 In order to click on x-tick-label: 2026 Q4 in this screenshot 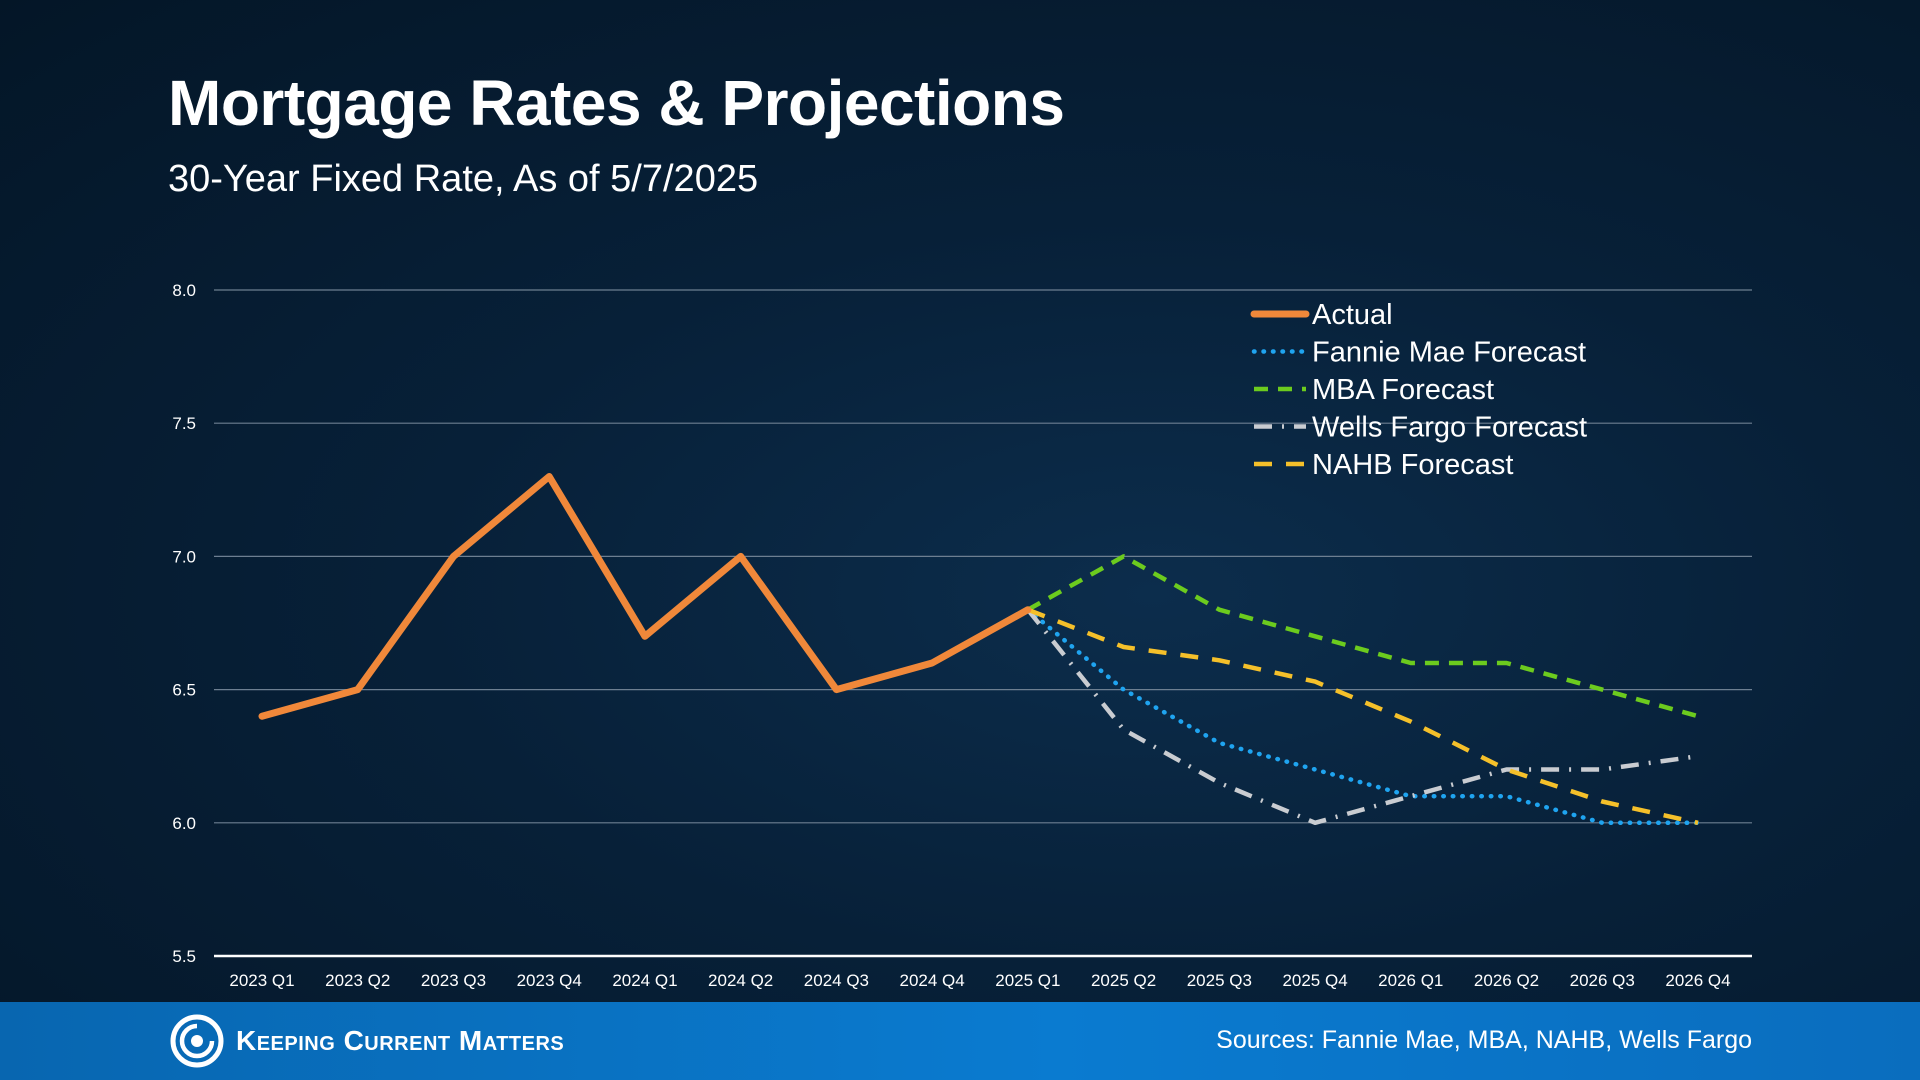, I will do `click(1697, 980)`.